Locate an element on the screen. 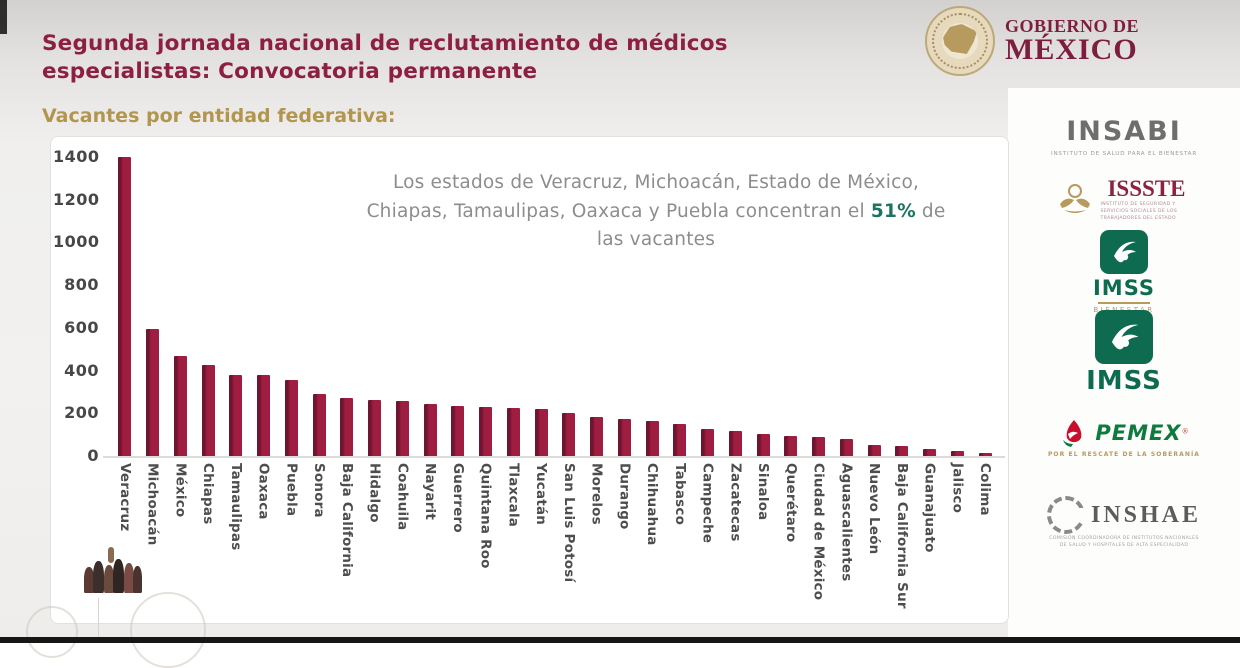  x-label-cell: Quintana Roo is located at coordinates (486, 540).